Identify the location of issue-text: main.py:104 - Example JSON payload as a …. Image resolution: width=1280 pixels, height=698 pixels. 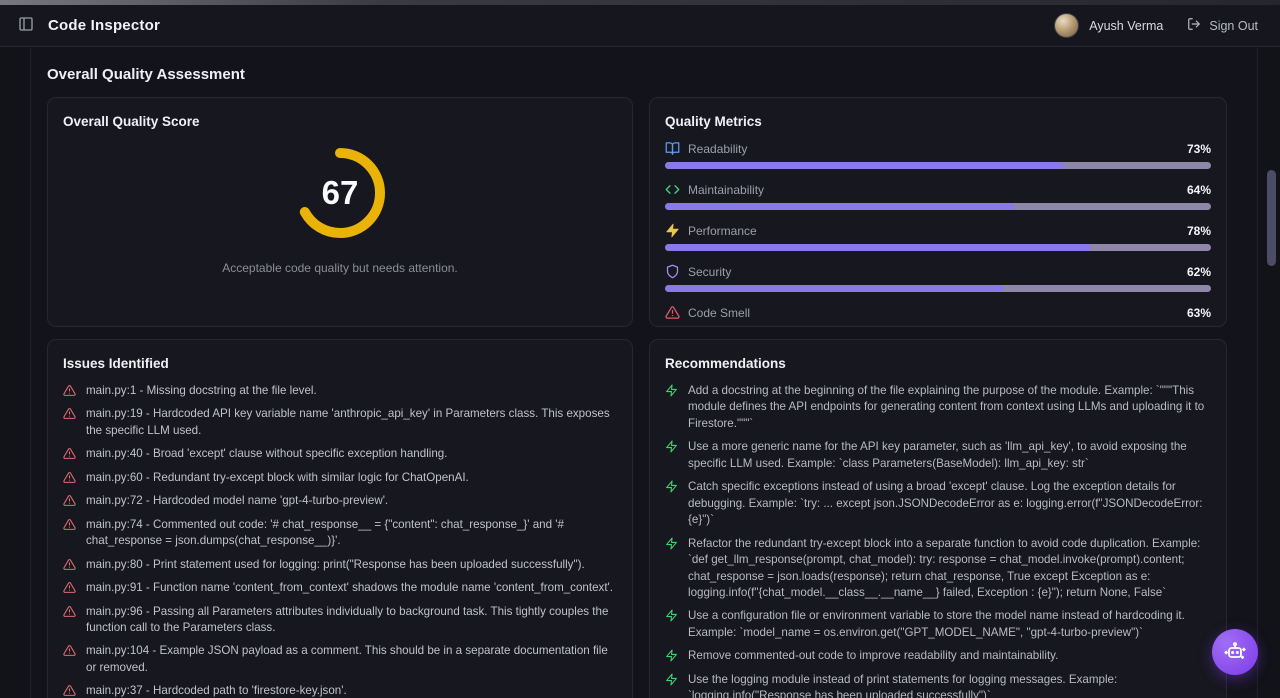
(347, 659).